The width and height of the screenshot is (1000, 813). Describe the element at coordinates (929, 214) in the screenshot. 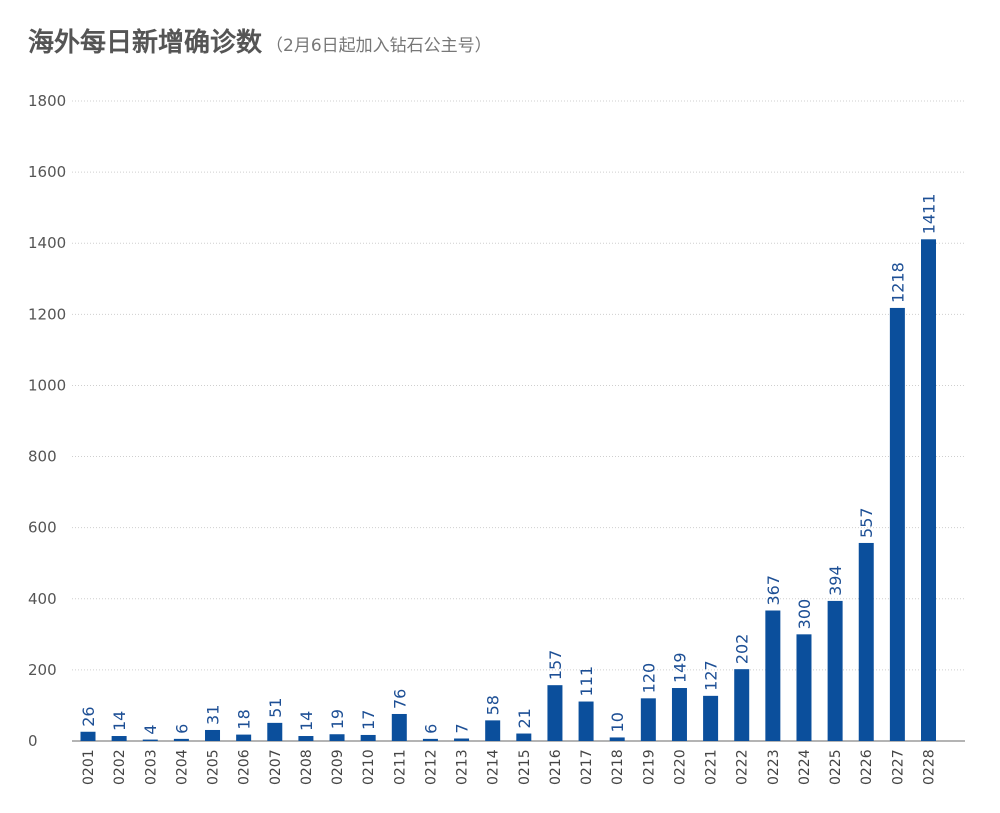

I see `data-label: 1411` at that location.